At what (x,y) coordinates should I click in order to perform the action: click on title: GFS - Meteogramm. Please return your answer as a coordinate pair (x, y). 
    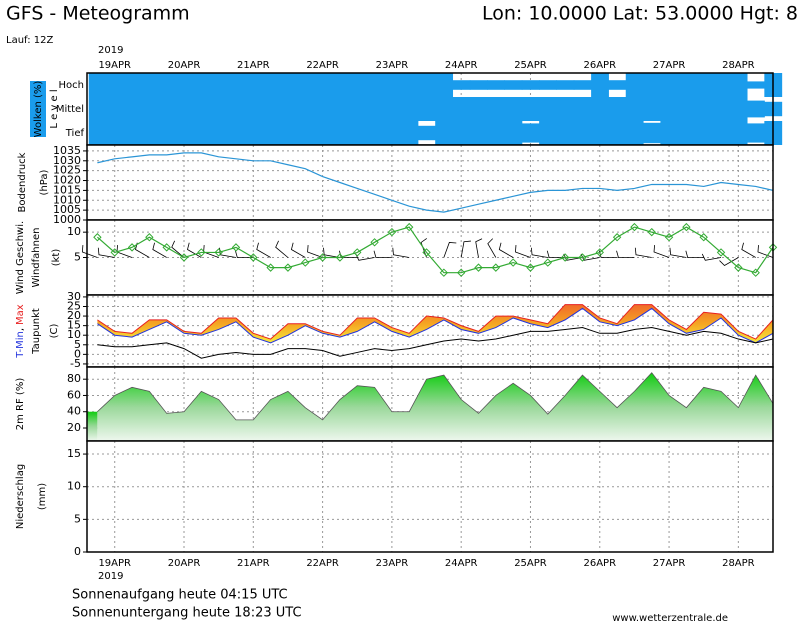
    Looking at the image, I should click on (98, 14).